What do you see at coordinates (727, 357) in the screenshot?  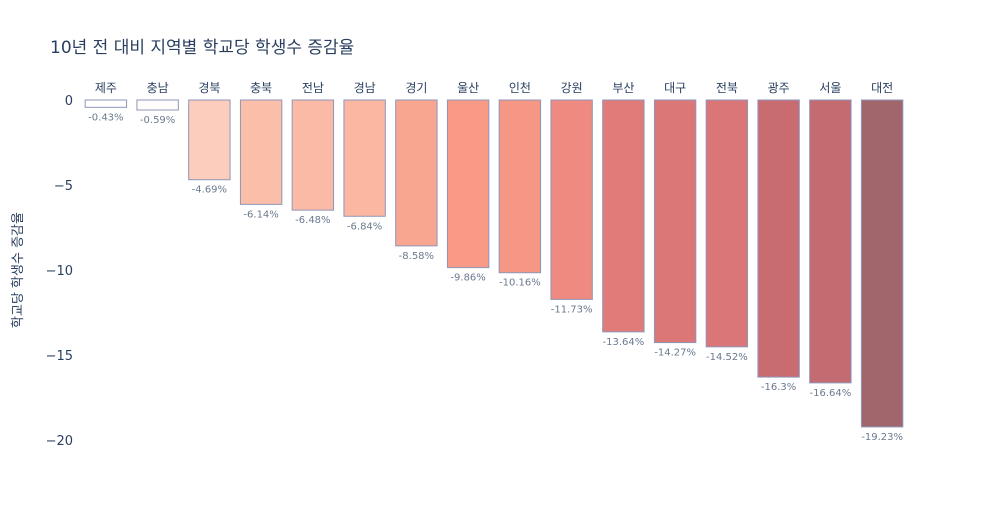 I see `data-label: -14.52%` at bounding box center [727, 357].